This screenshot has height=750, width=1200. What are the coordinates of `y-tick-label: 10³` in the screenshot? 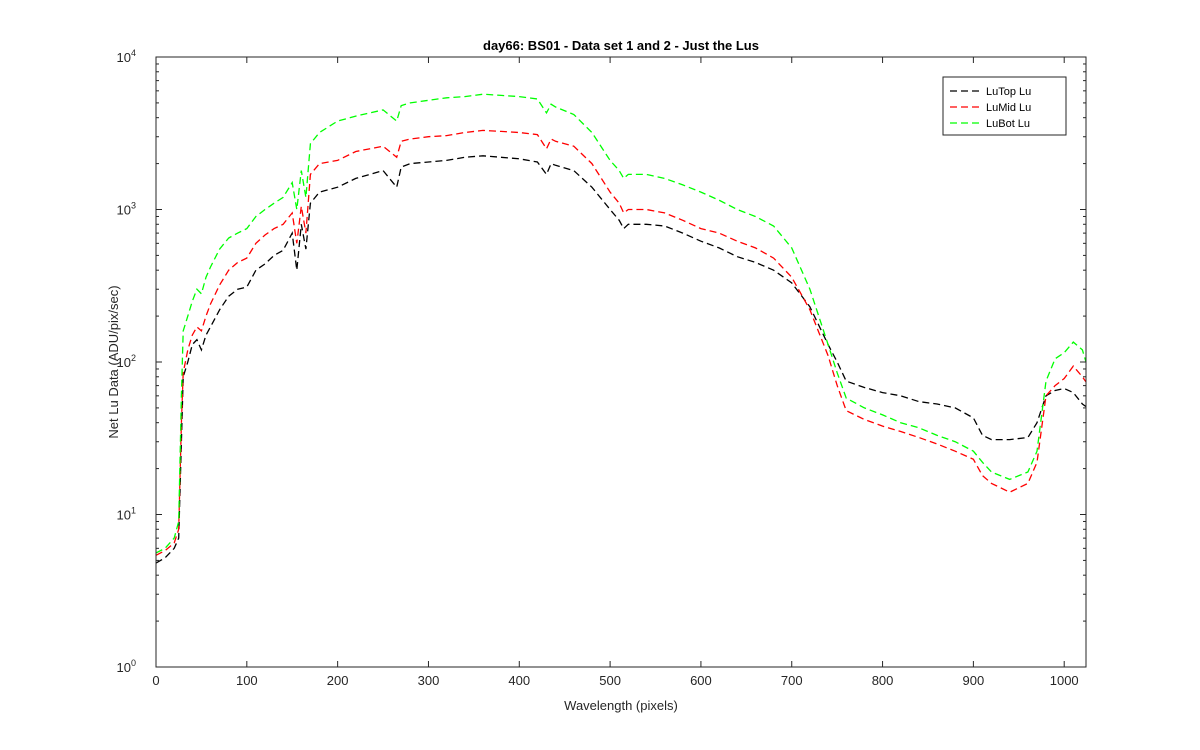 It's located at (126, 209).